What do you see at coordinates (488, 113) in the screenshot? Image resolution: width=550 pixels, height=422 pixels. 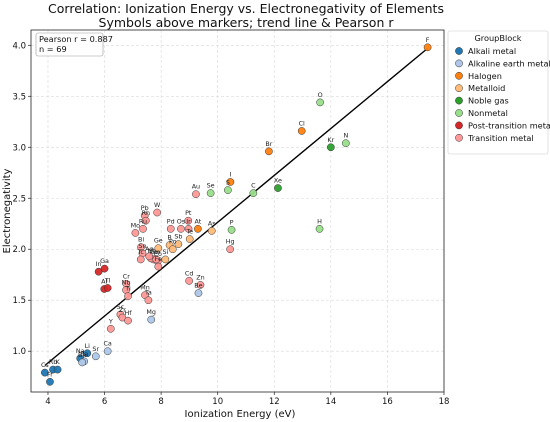 I see `legend-label: Nonmetal` at bounding box center [488, 113].